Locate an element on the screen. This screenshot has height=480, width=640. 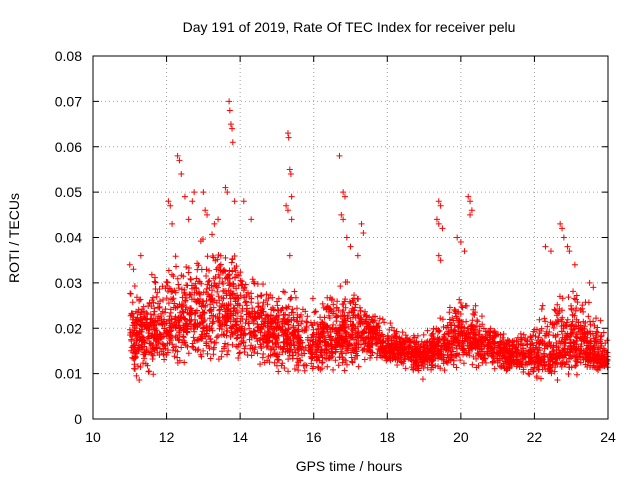
x-tick-label: 20 is located at coordinates (461, 437).